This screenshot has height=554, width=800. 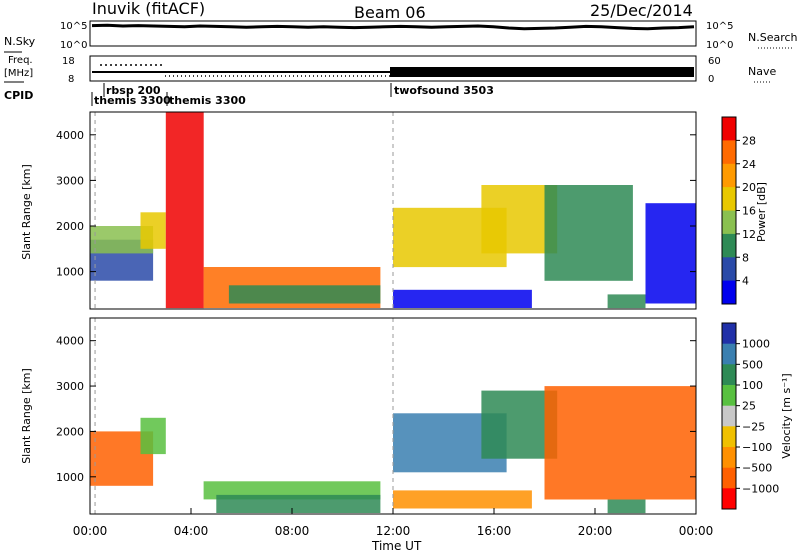 What do you see at coordinates (70, 477) in the screenshot?
I see `velocity-ytick-label-0: 1000` at bounding box center [70, 477].